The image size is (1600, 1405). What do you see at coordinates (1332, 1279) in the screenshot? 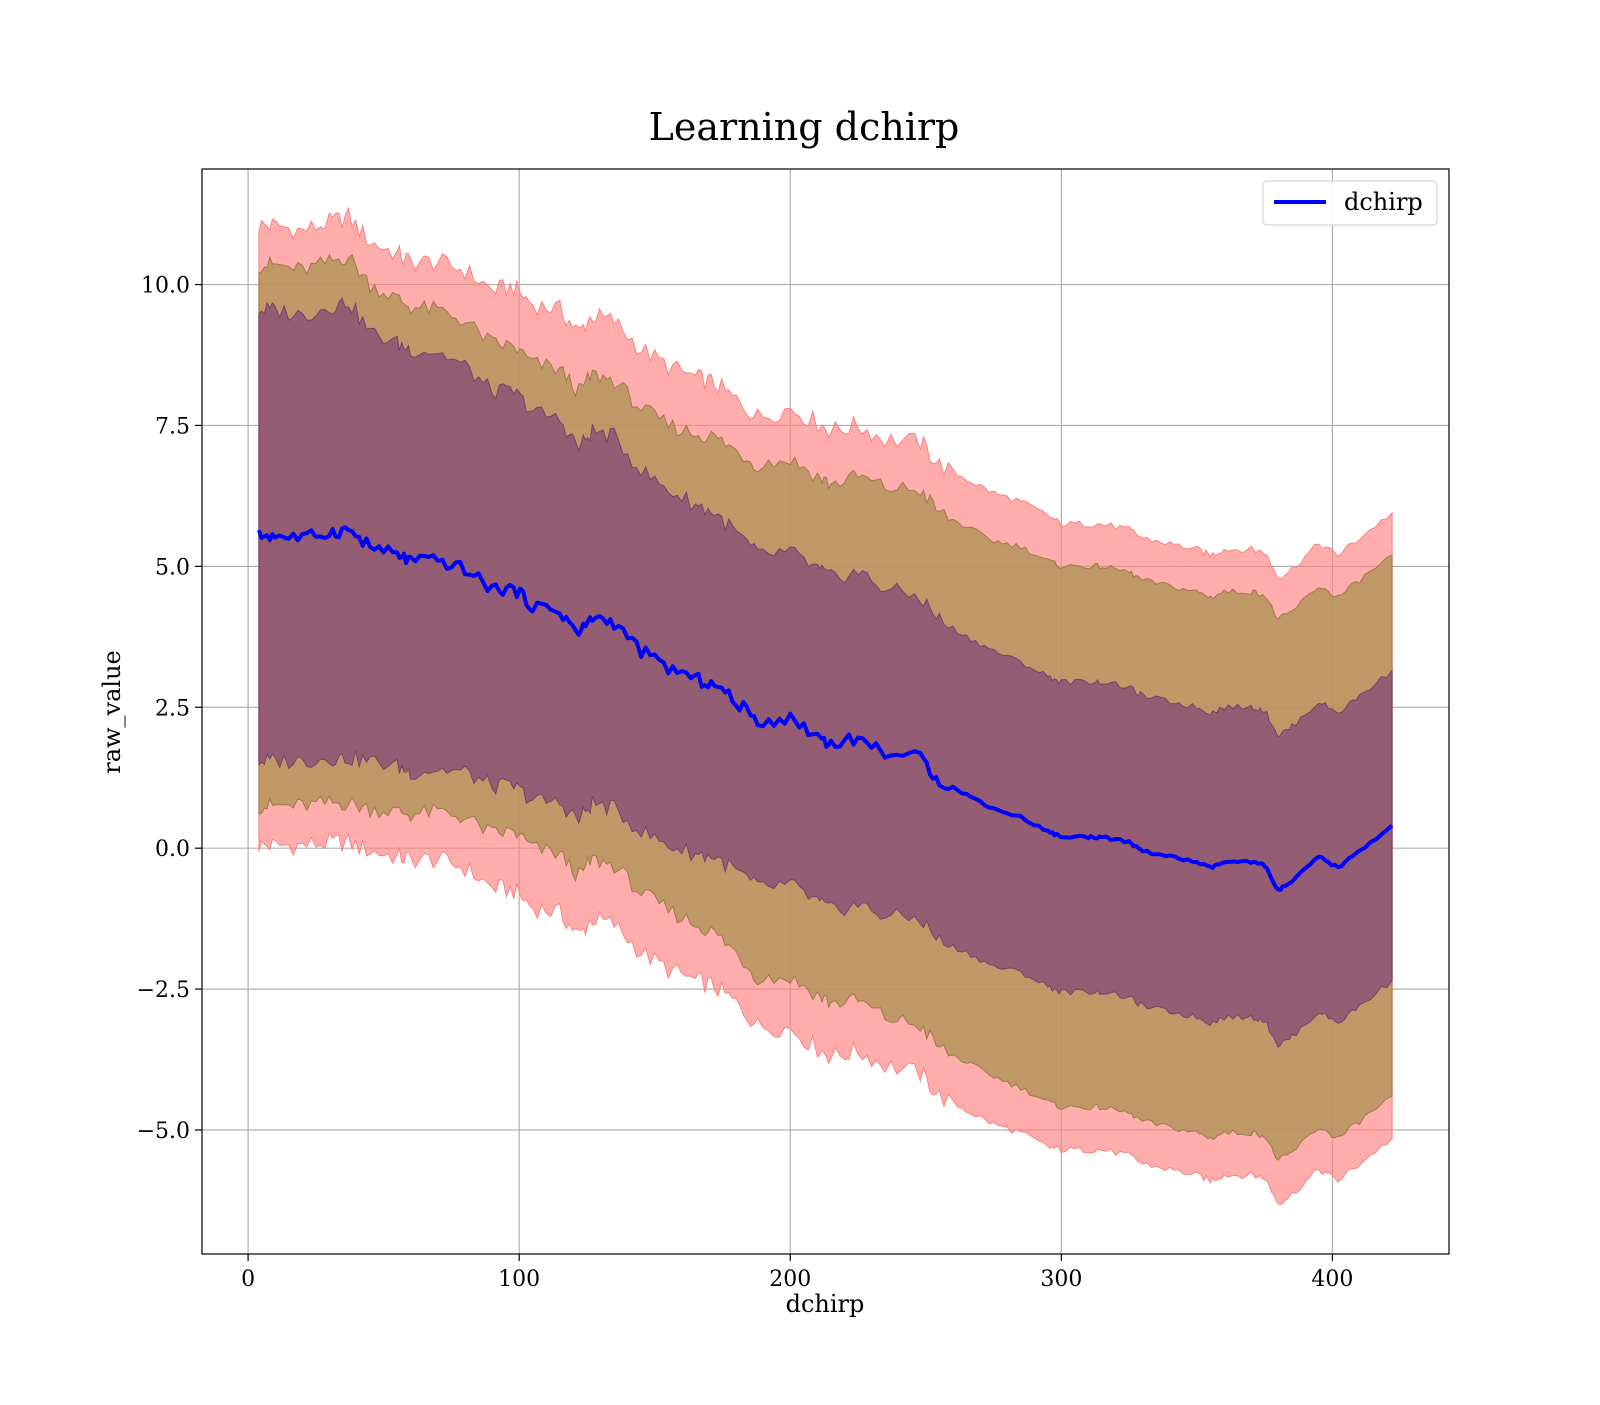
I see `x-tick-label: 400` at bounding box center [1332, 1279].